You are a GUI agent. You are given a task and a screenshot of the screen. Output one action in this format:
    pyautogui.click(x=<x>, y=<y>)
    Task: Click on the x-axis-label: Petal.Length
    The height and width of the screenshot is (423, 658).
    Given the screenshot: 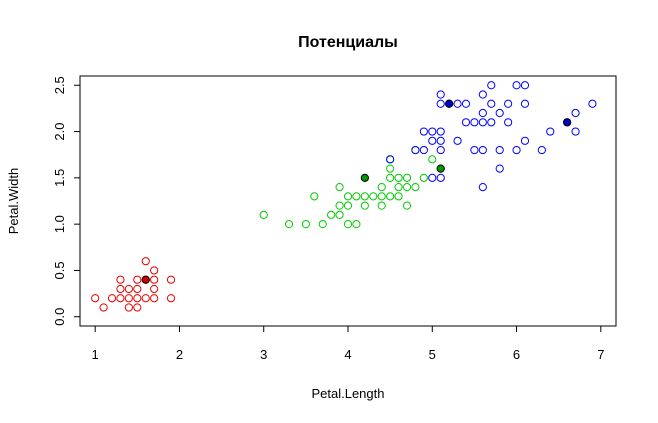 What is the action you would take?
    pyautogui.click(x=347, y=393)
    